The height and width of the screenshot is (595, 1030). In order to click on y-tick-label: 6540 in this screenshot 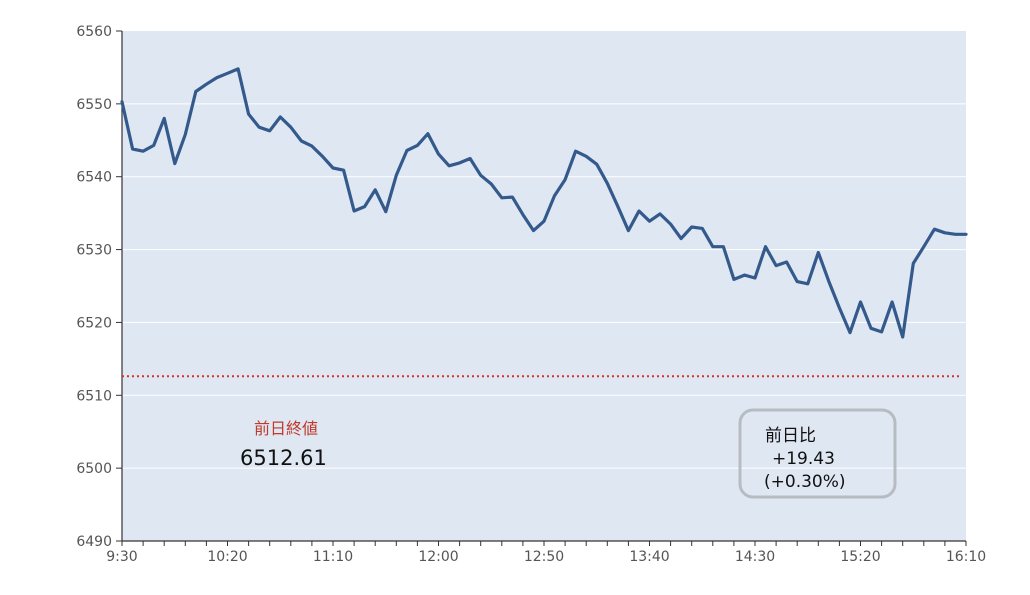, I will do `click(94, 178)`.